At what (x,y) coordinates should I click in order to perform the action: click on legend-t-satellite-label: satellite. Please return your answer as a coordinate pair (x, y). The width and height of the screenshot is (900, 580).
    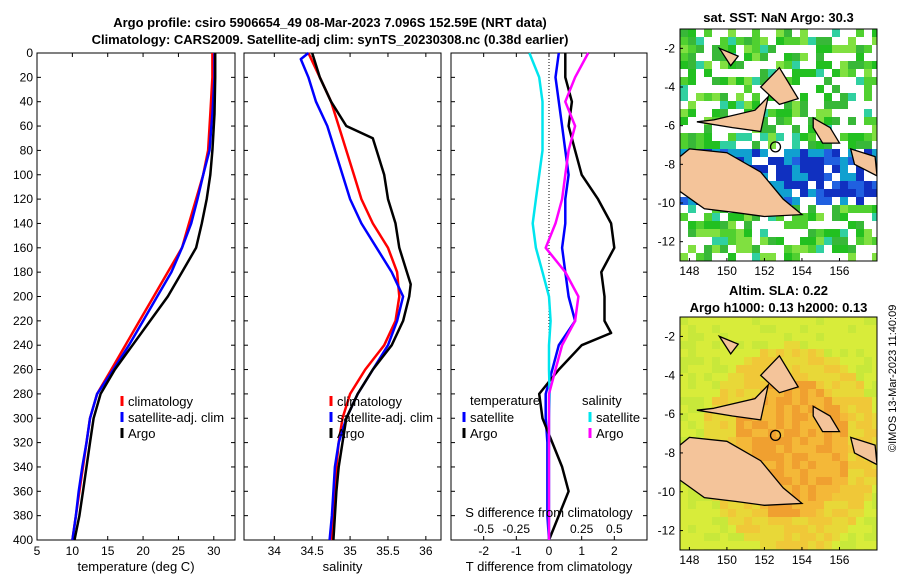
    Looking at the image, I should click on (492, 417).